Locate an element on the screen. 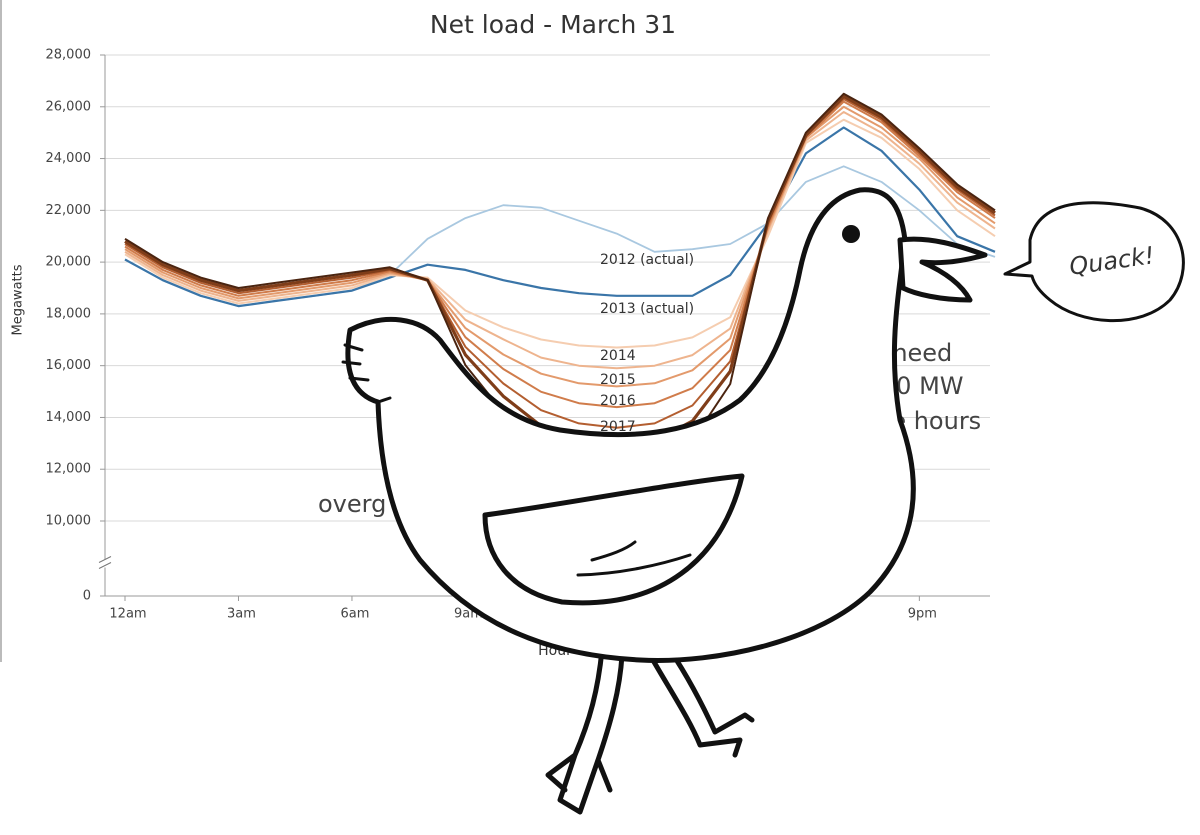 Image resolution: width=1200 pixels, height=835 pixels. series-label: 2015 is located at coordinates (618, 380).